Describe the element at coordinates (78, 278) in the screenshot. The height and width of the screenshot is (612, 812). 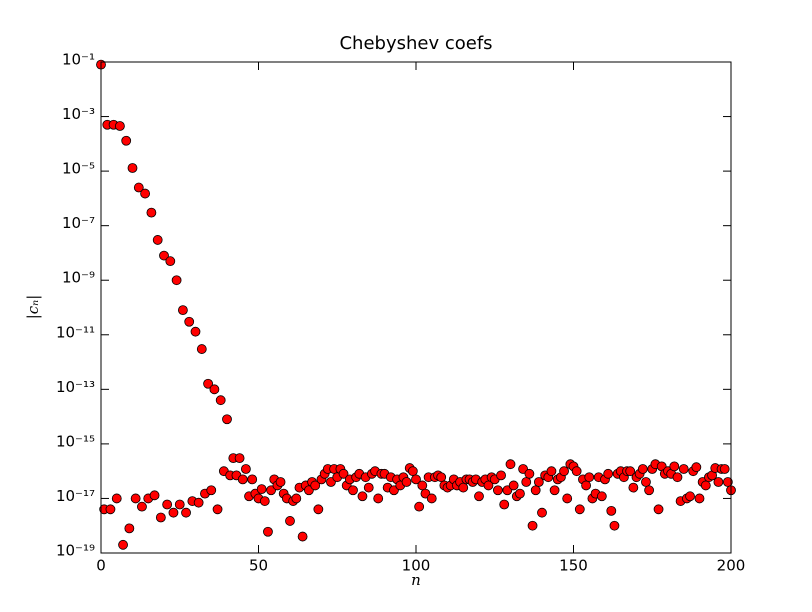
I see `y-tick-label: 10⁻⁹` at that location.